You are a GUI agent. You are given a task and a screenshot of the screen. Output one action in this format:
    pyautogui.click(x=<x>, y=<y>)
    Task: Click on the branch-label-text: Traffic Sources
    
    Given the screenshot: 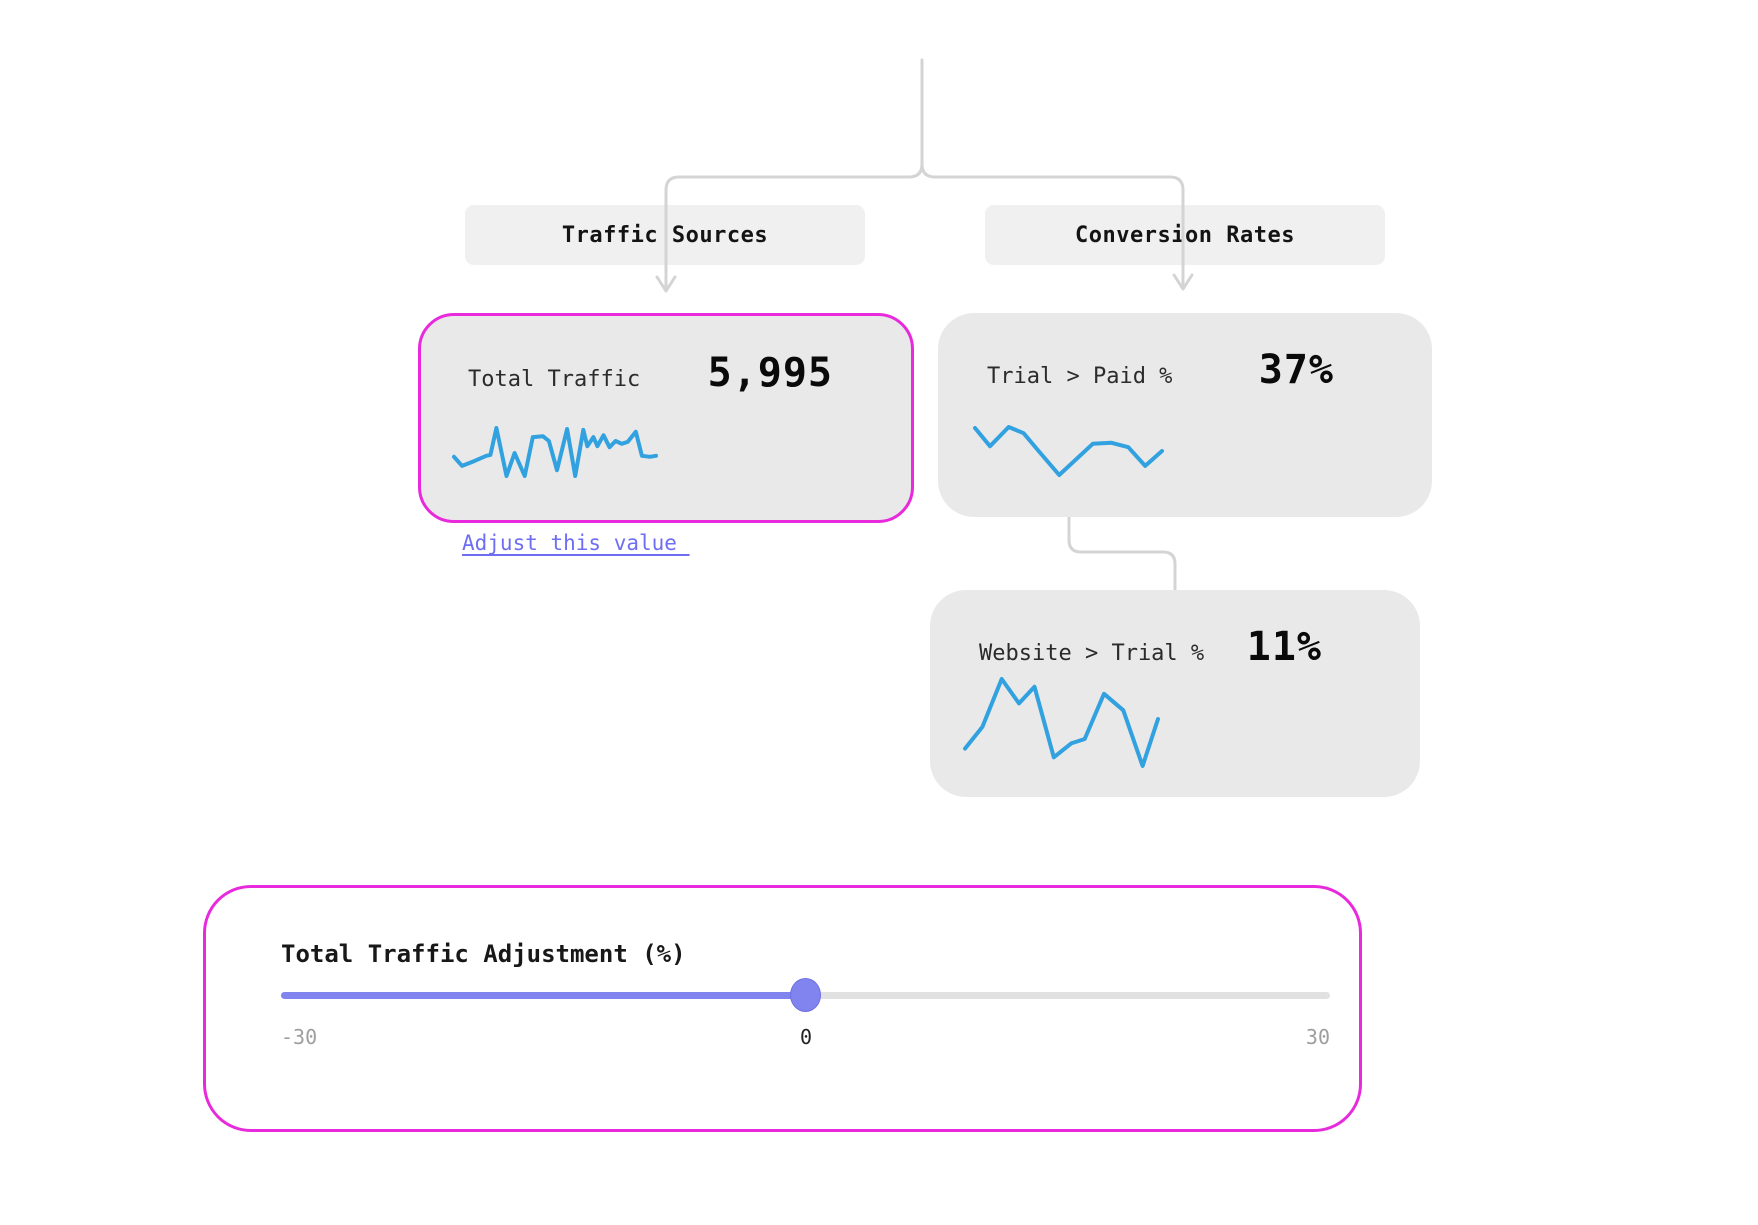 What is the action you would take?
    pyautogui.click(x=665, y=235)
    